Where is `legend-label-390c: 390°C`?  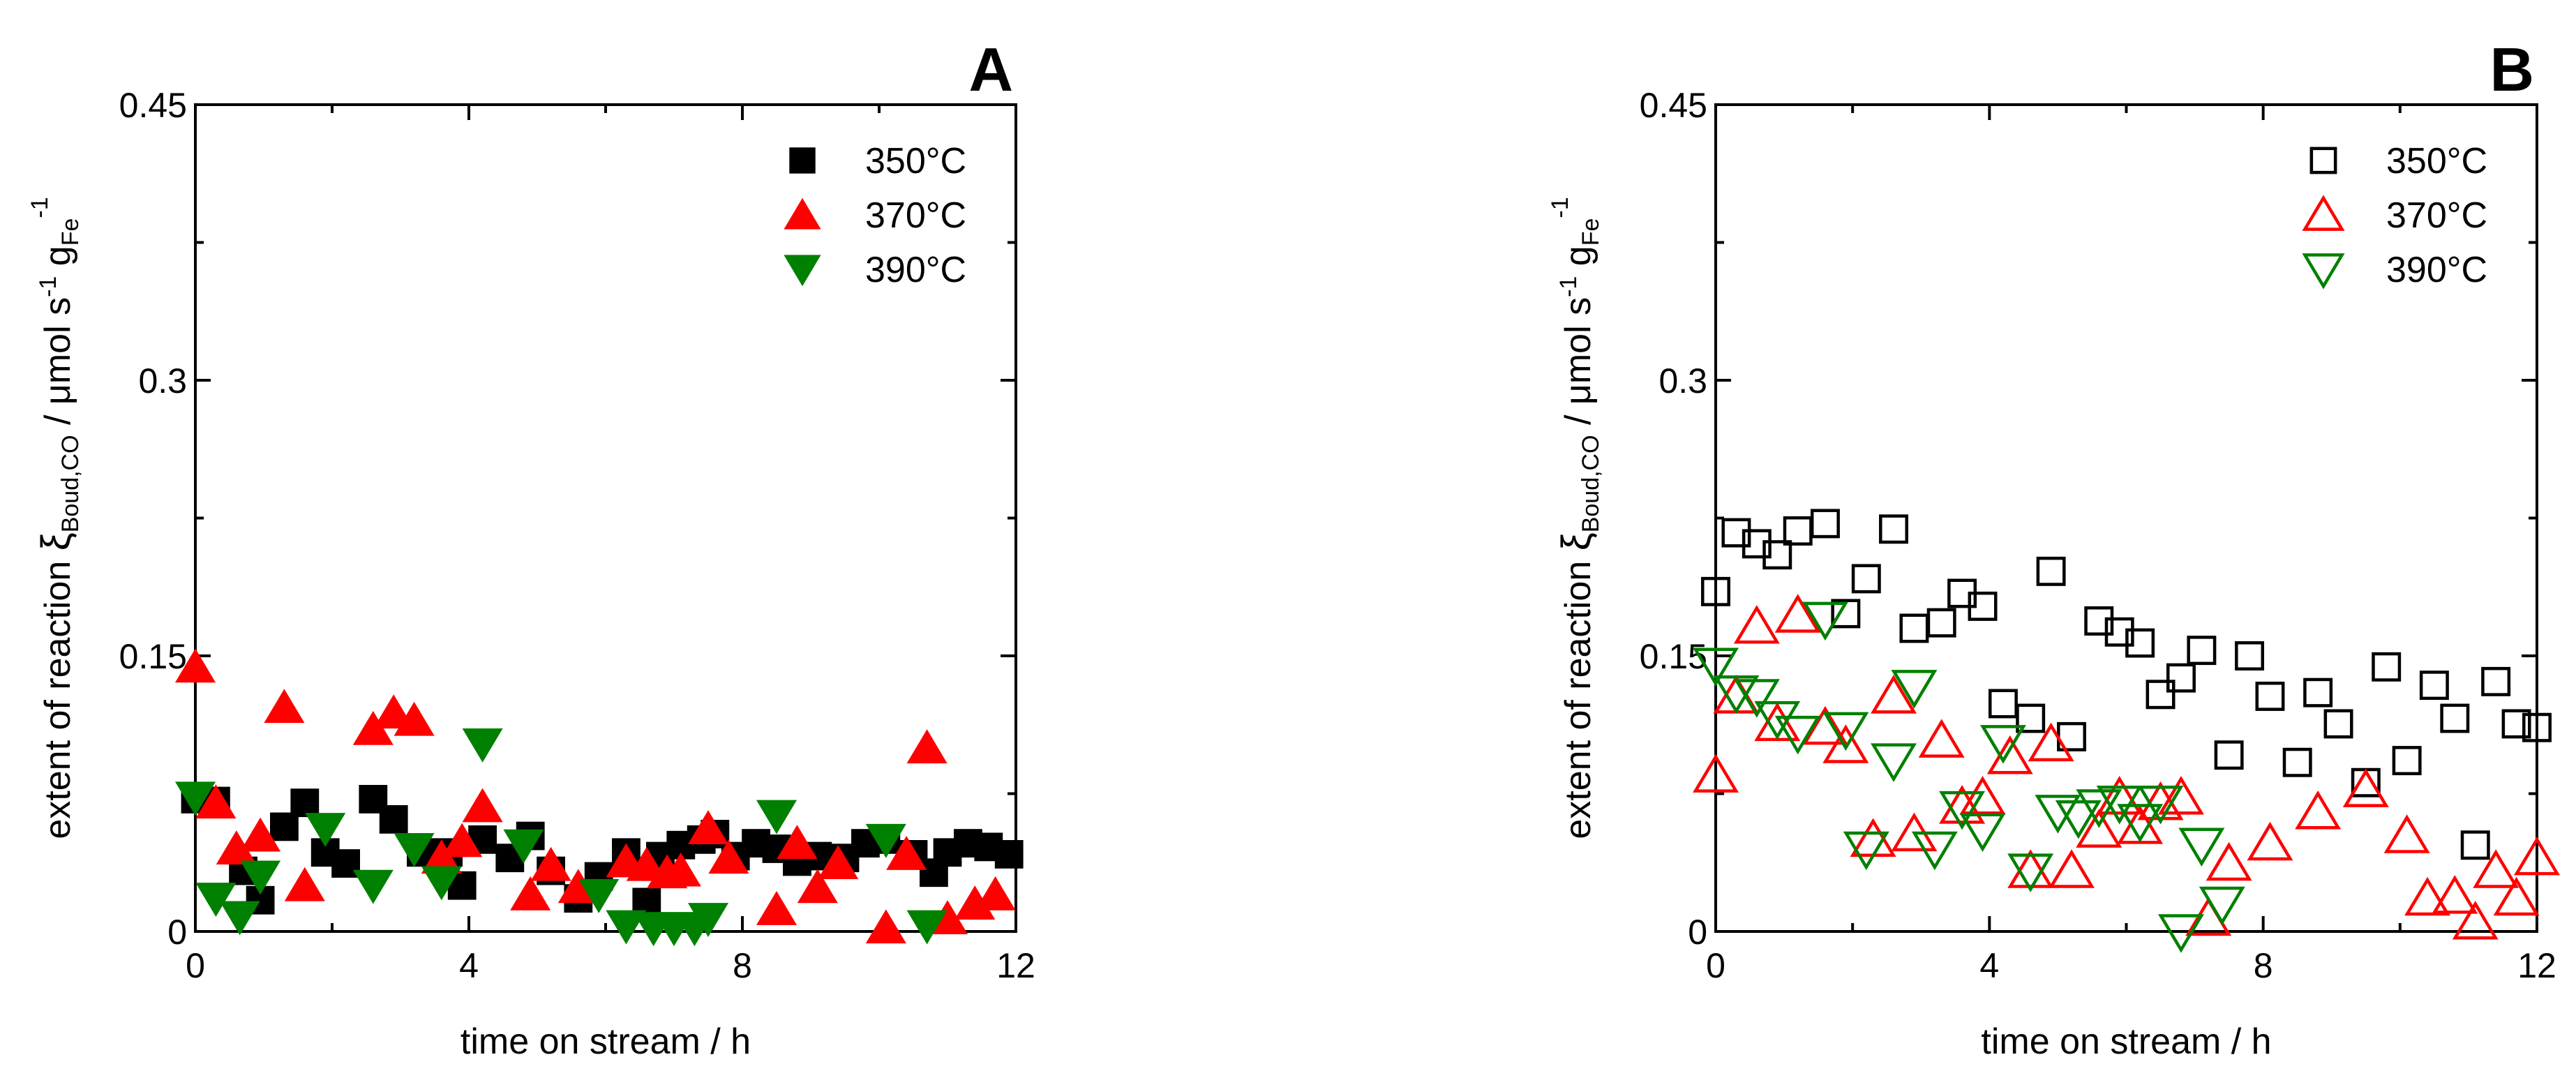 legend-label-390c: 390°C is located at coordinates (2436, 270).